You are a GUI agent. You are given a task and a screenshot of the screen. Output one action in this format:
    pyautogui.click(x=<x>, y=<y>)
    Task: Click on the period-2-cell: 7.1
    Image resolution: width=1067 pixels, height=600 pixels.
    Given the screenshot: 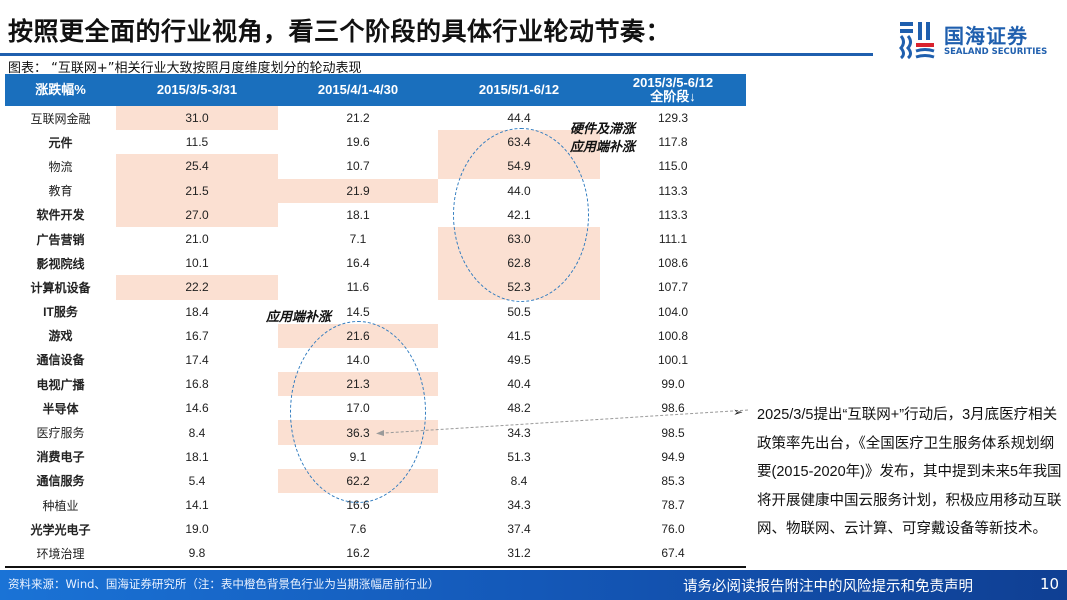 What is the action you would take?
    pyautogui.click(x=358, y=239)
    